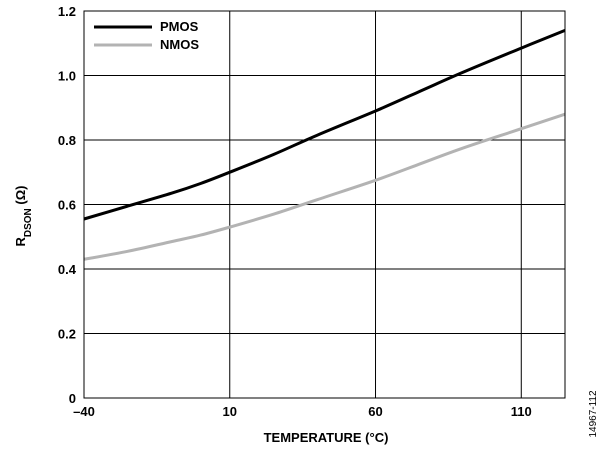 This screenshot has height=452, width=600. What do you see at coordinates (84, 411) in the screenshot?
I see `x-tick-label: –40` at bounding box center [84, 411].